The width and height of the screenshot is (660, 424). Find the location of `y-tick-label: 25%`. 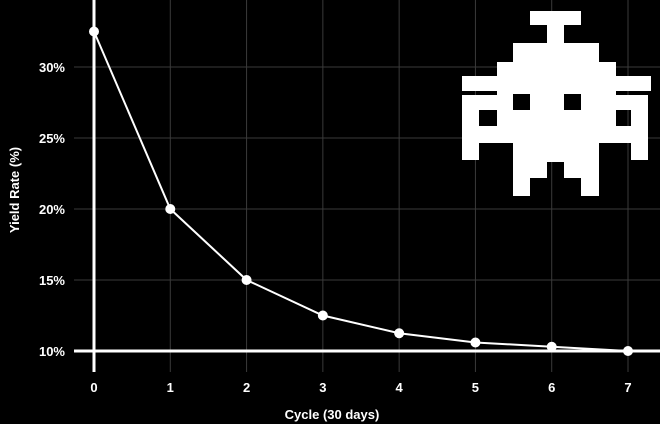

y-tick-label: 25% is located at coordinates (52, 138).